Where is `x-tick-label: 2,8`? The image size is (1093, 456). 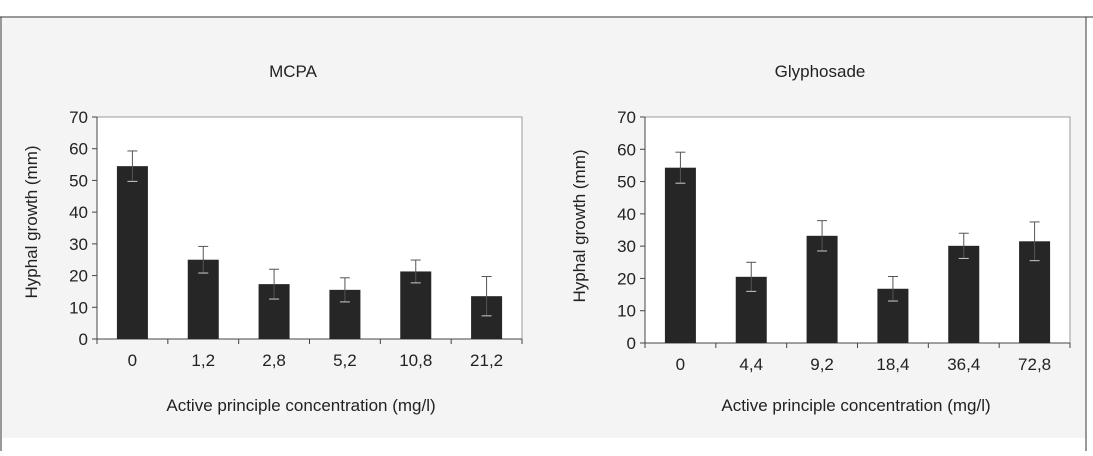
x-tick-label: 2,8 is located at coordinates (274, 360).